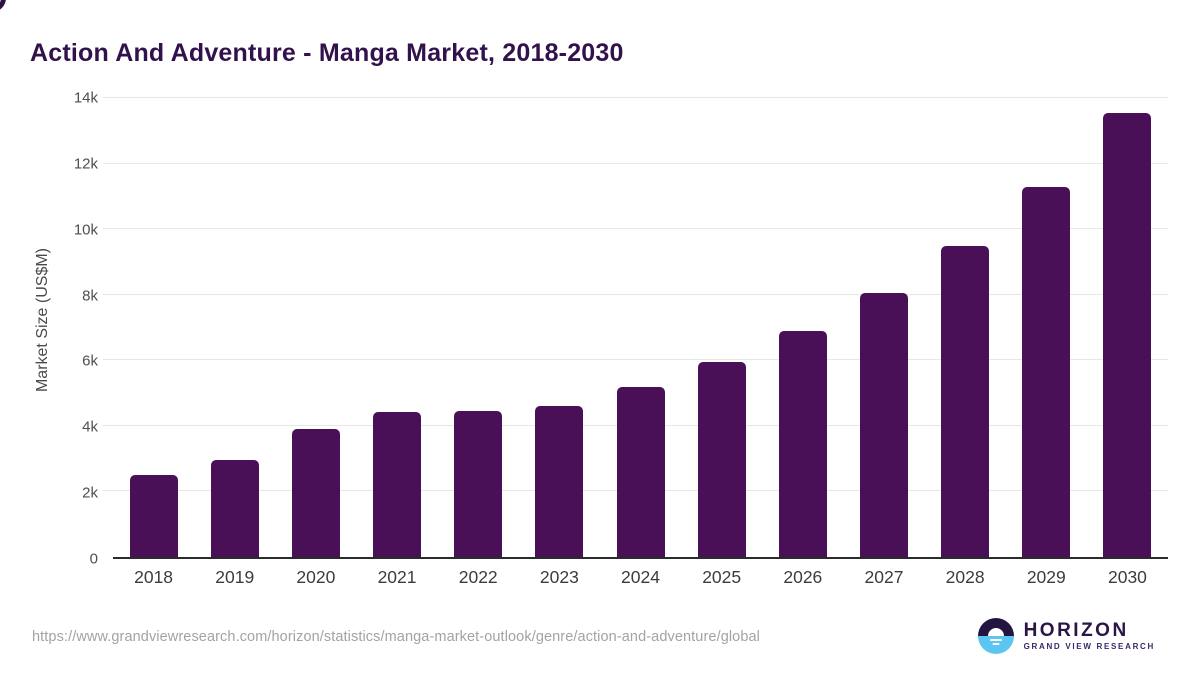 The image size is (1200, 675). Describe the element at coordinates (154, 577) in the screenshot. I see `x-tick-label: 2018` at that location.